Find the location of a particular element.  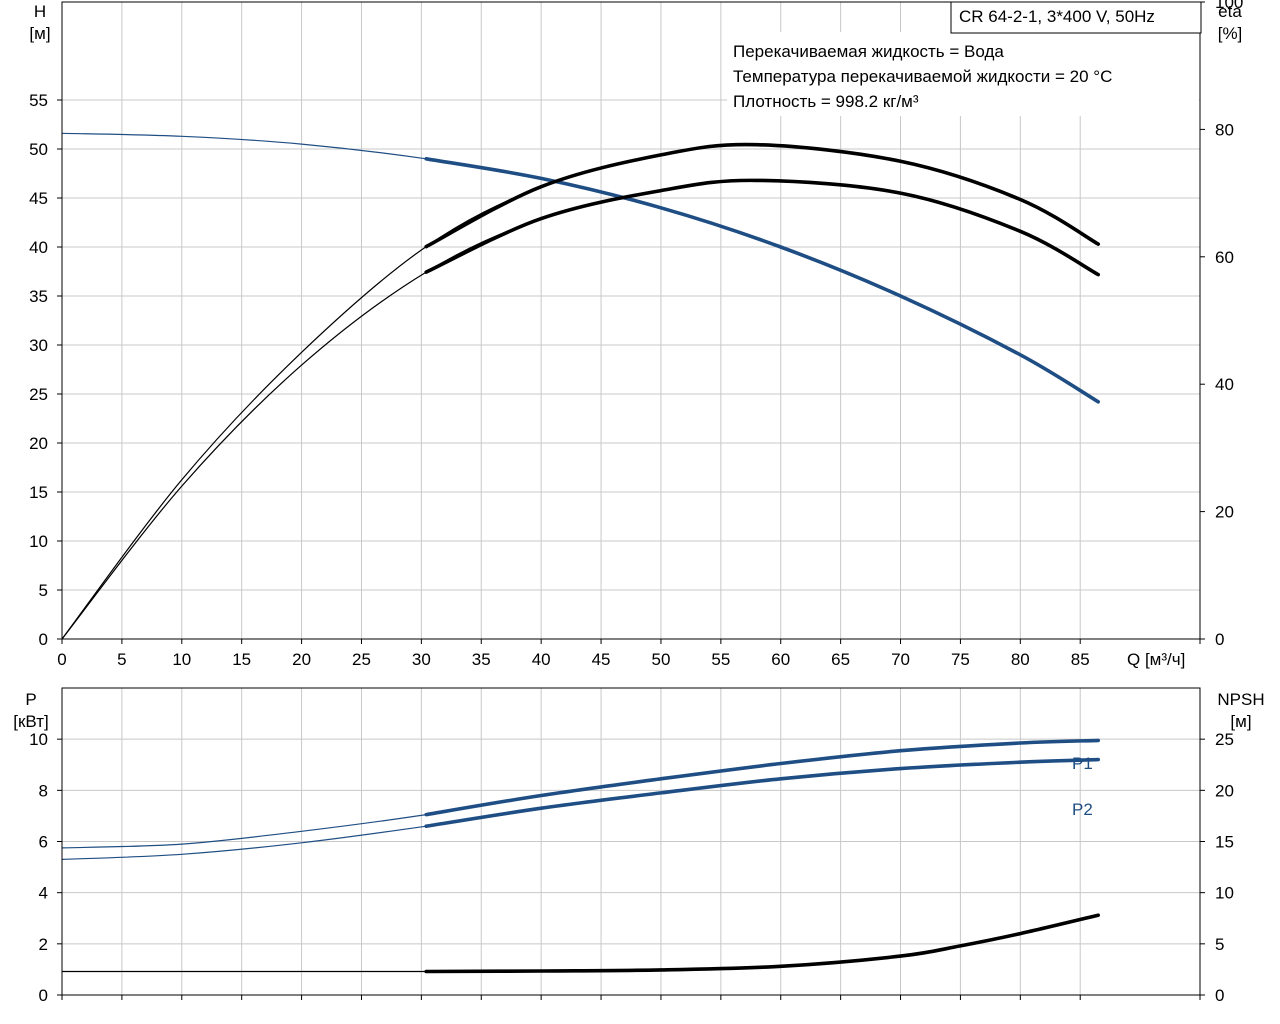

y-tick-label-left: 8 is located at coordinates (43, 790).